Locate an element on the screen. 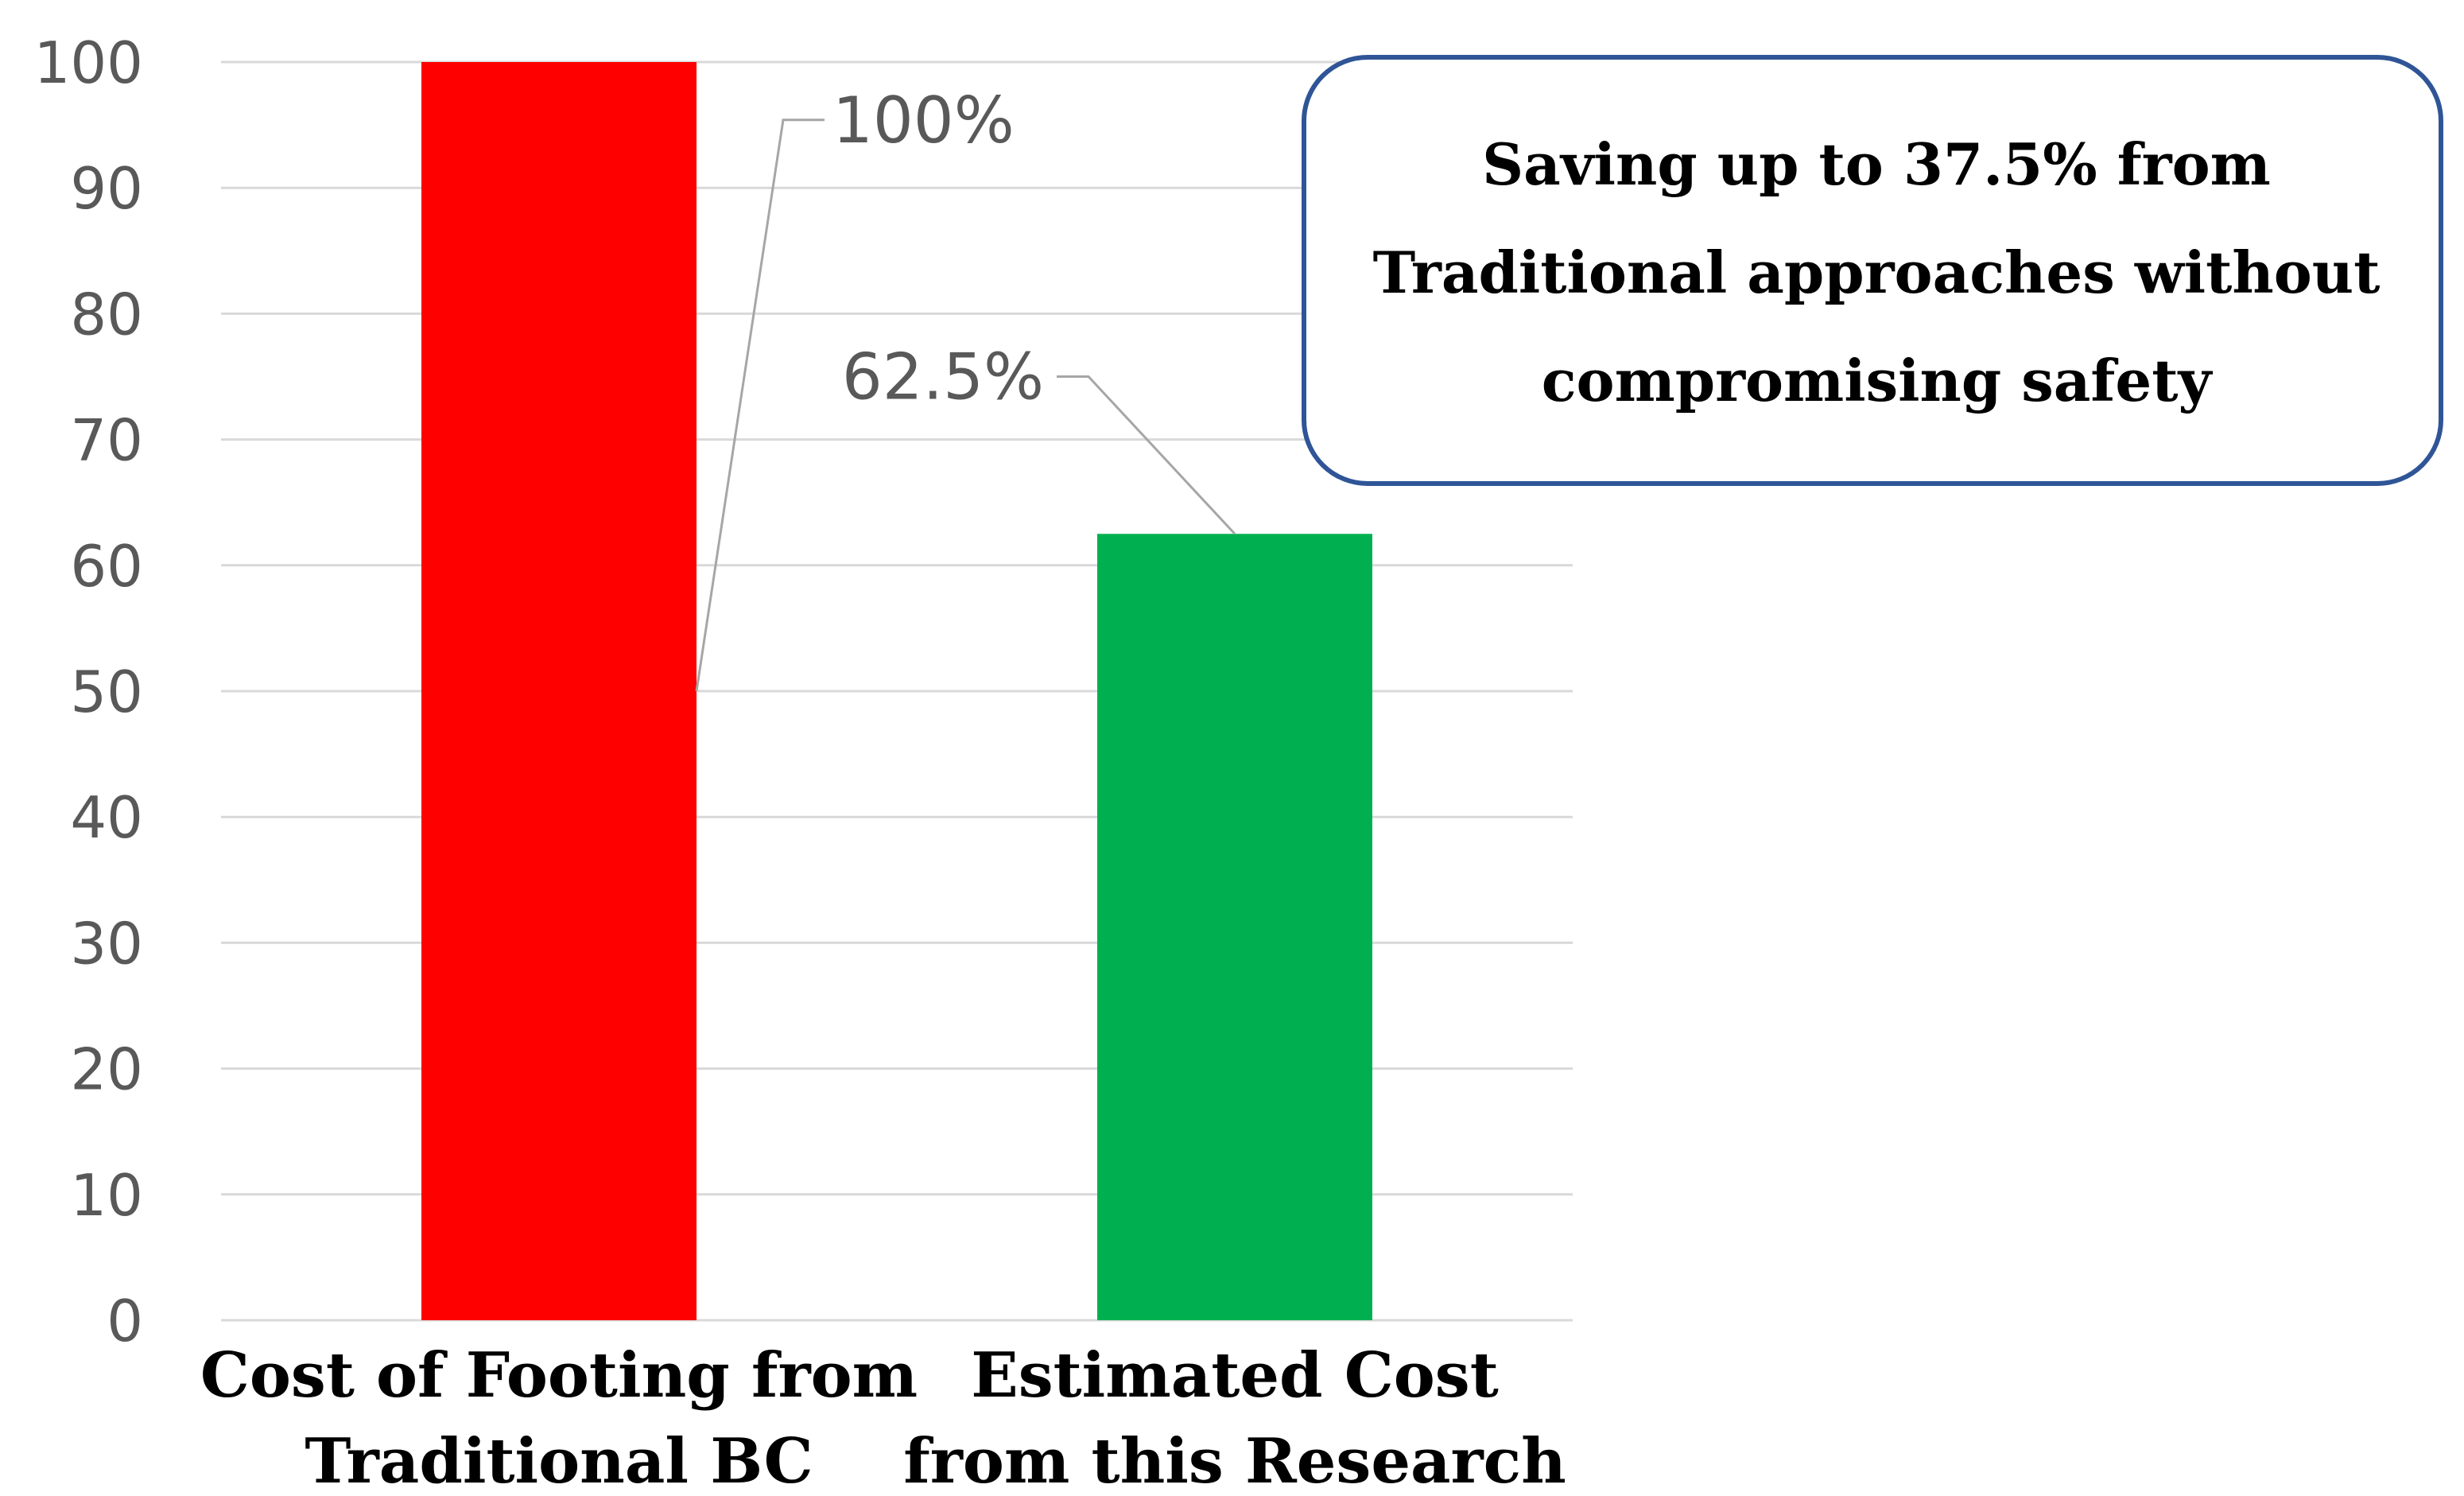 The width and height of the screenshot is (2464, 1496). y-tick-label-30: 30 is located at coordinates (106, 943).